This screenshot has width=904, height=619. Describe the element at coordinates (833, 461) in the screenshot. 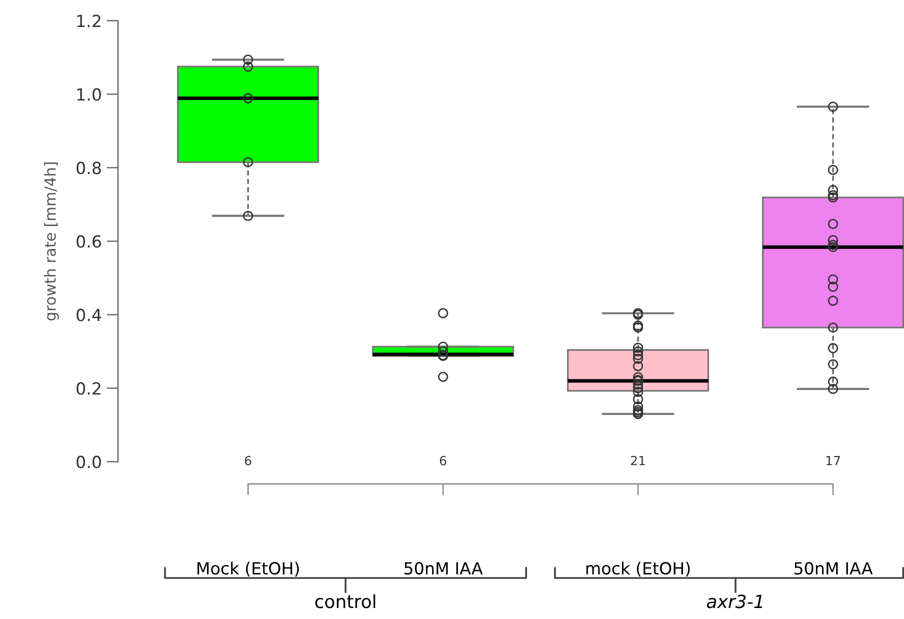

I see `annotation: 17` at that location.